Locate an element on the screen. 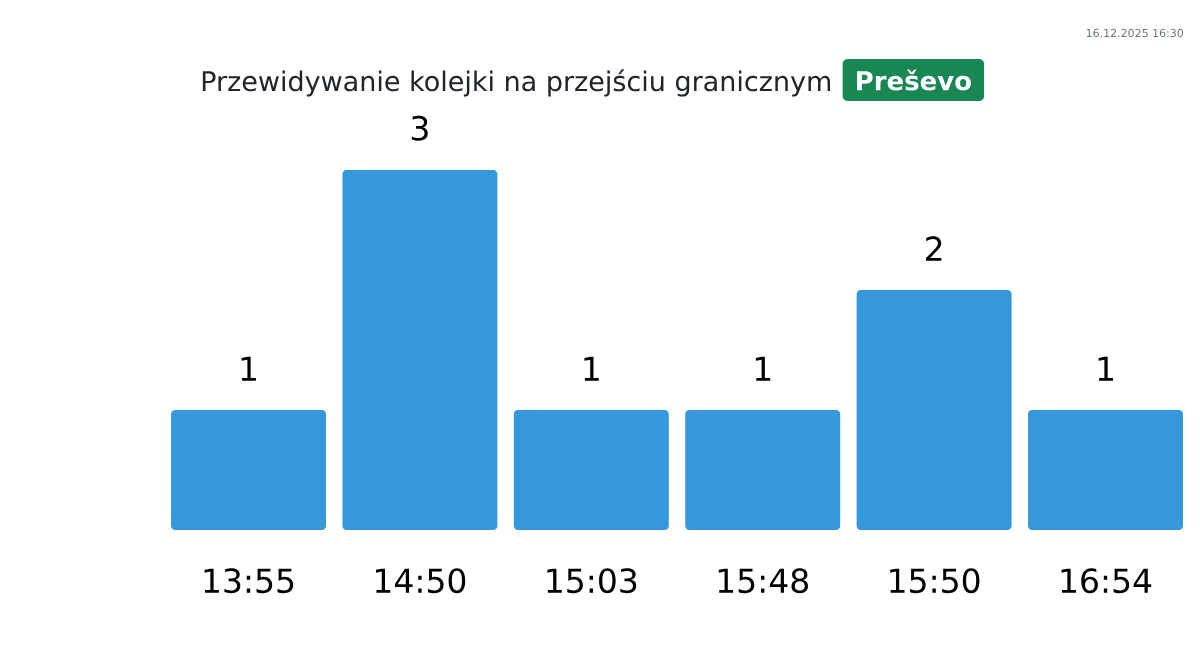  chart-title: Przewidywanie kolejki na przejściu granicznym is located at coordinates (516, 83).